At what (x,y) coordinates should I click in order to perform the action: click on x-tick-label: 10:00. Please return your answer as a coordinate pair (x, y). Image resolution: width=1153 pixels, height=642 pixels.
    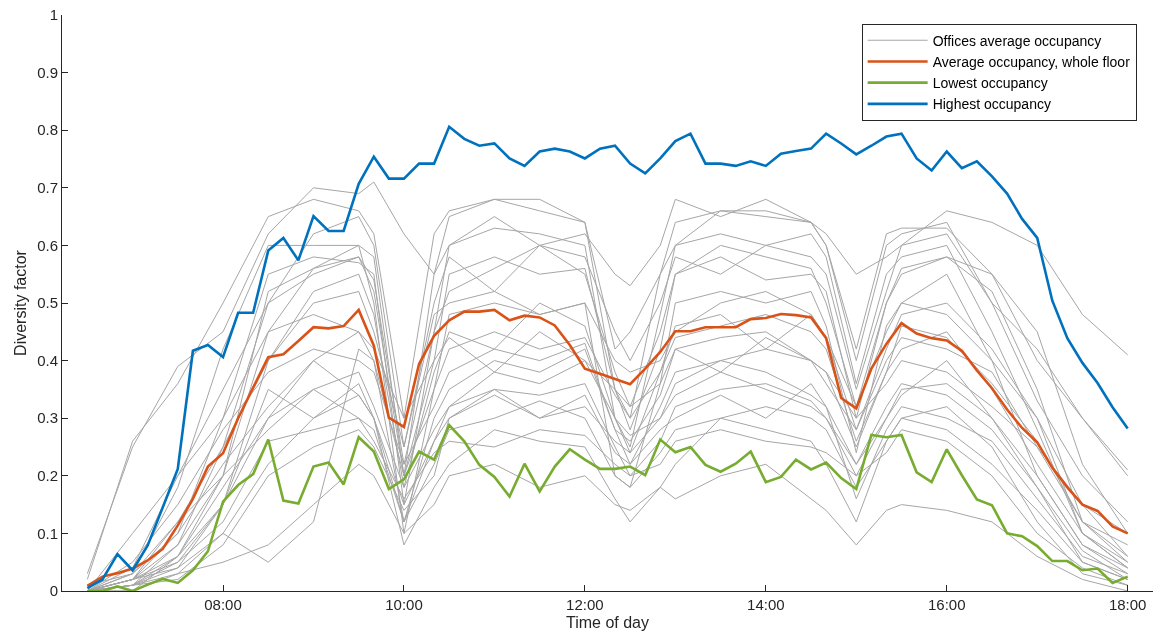
    Looking at the image, I should click on (404, 604).